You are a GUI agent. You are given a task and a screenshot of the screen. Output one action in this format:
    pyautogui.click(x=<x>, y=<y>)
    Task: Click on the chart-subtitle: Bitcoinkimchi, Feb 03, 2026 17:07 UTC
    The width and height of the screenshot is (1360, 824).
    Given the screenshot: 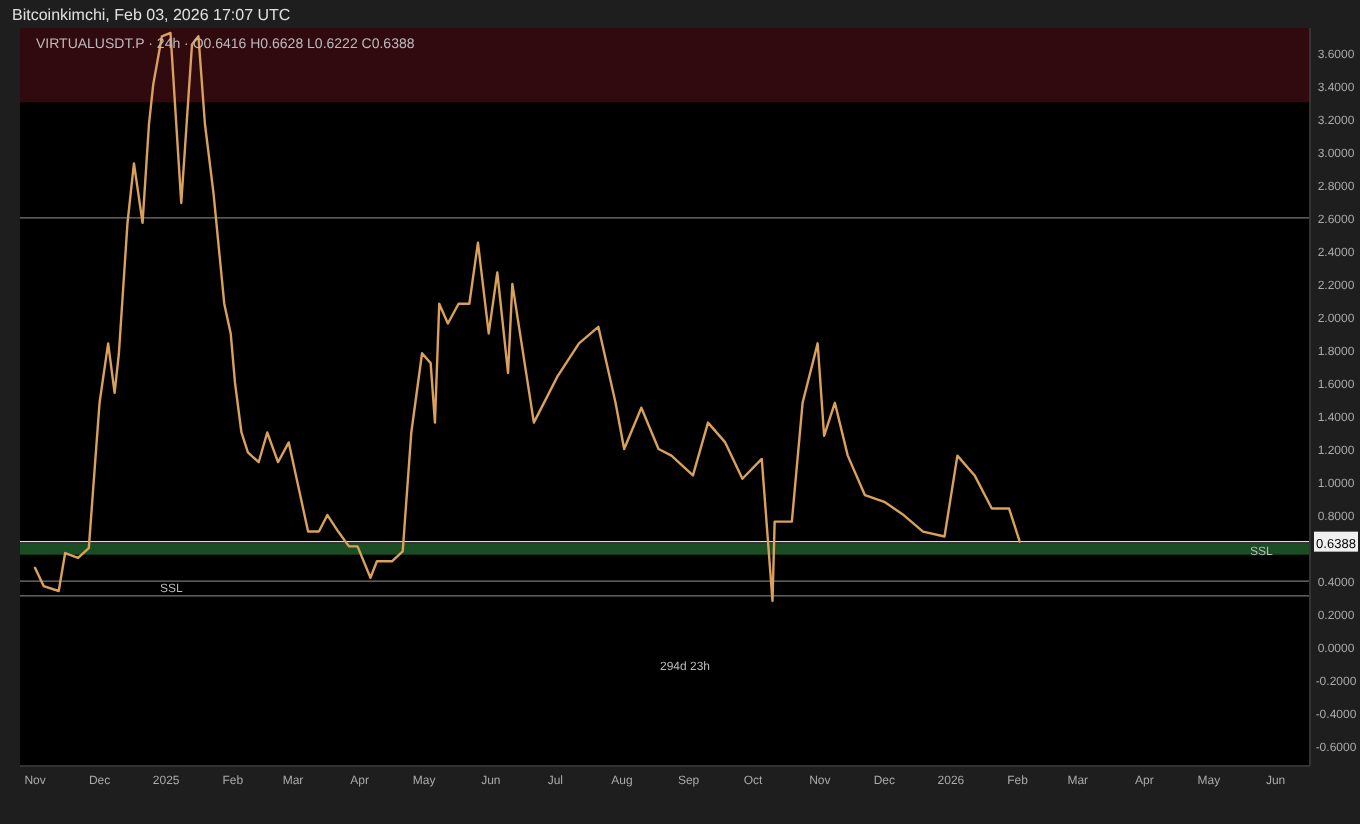 What is the action you would take?
    pyautogui.click(x=151, y=15)
    